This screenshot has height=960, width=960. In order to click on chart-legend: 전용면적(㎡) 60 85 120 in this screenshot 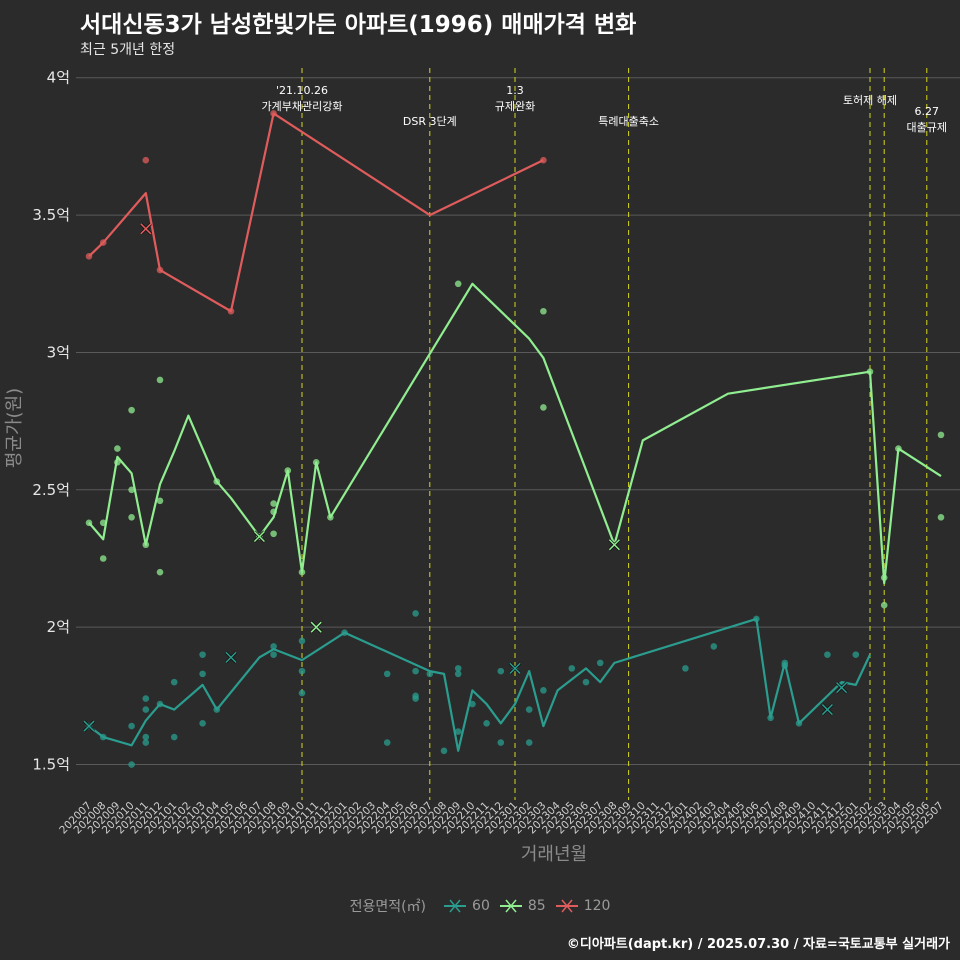, I will do `click(480, 906)`.